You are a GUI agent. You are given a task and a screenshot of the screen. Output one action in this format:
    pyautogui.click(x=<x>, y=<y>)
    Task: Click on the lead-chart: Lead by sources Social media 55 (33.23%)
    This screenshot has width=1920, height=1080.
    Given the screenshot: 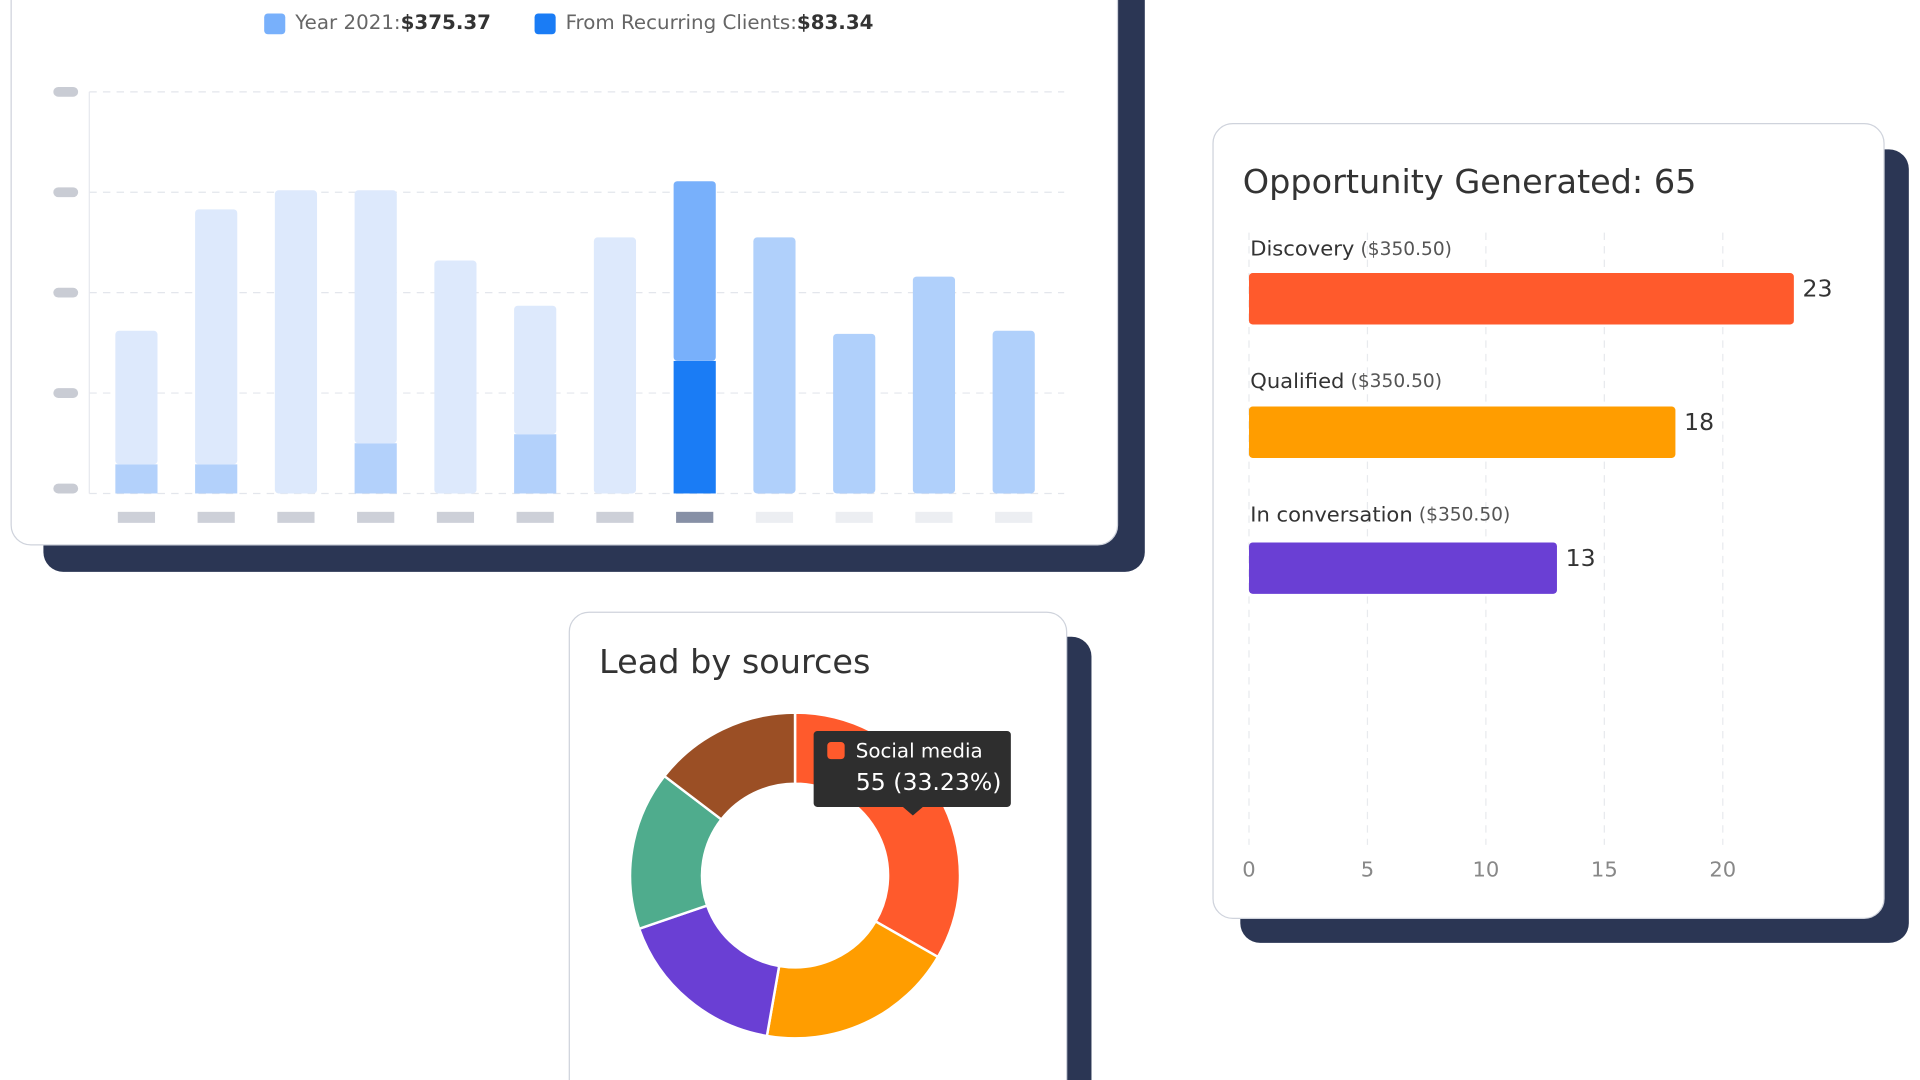 What is the action you would take?
    pyautogui.click(x=805, y=841)
    